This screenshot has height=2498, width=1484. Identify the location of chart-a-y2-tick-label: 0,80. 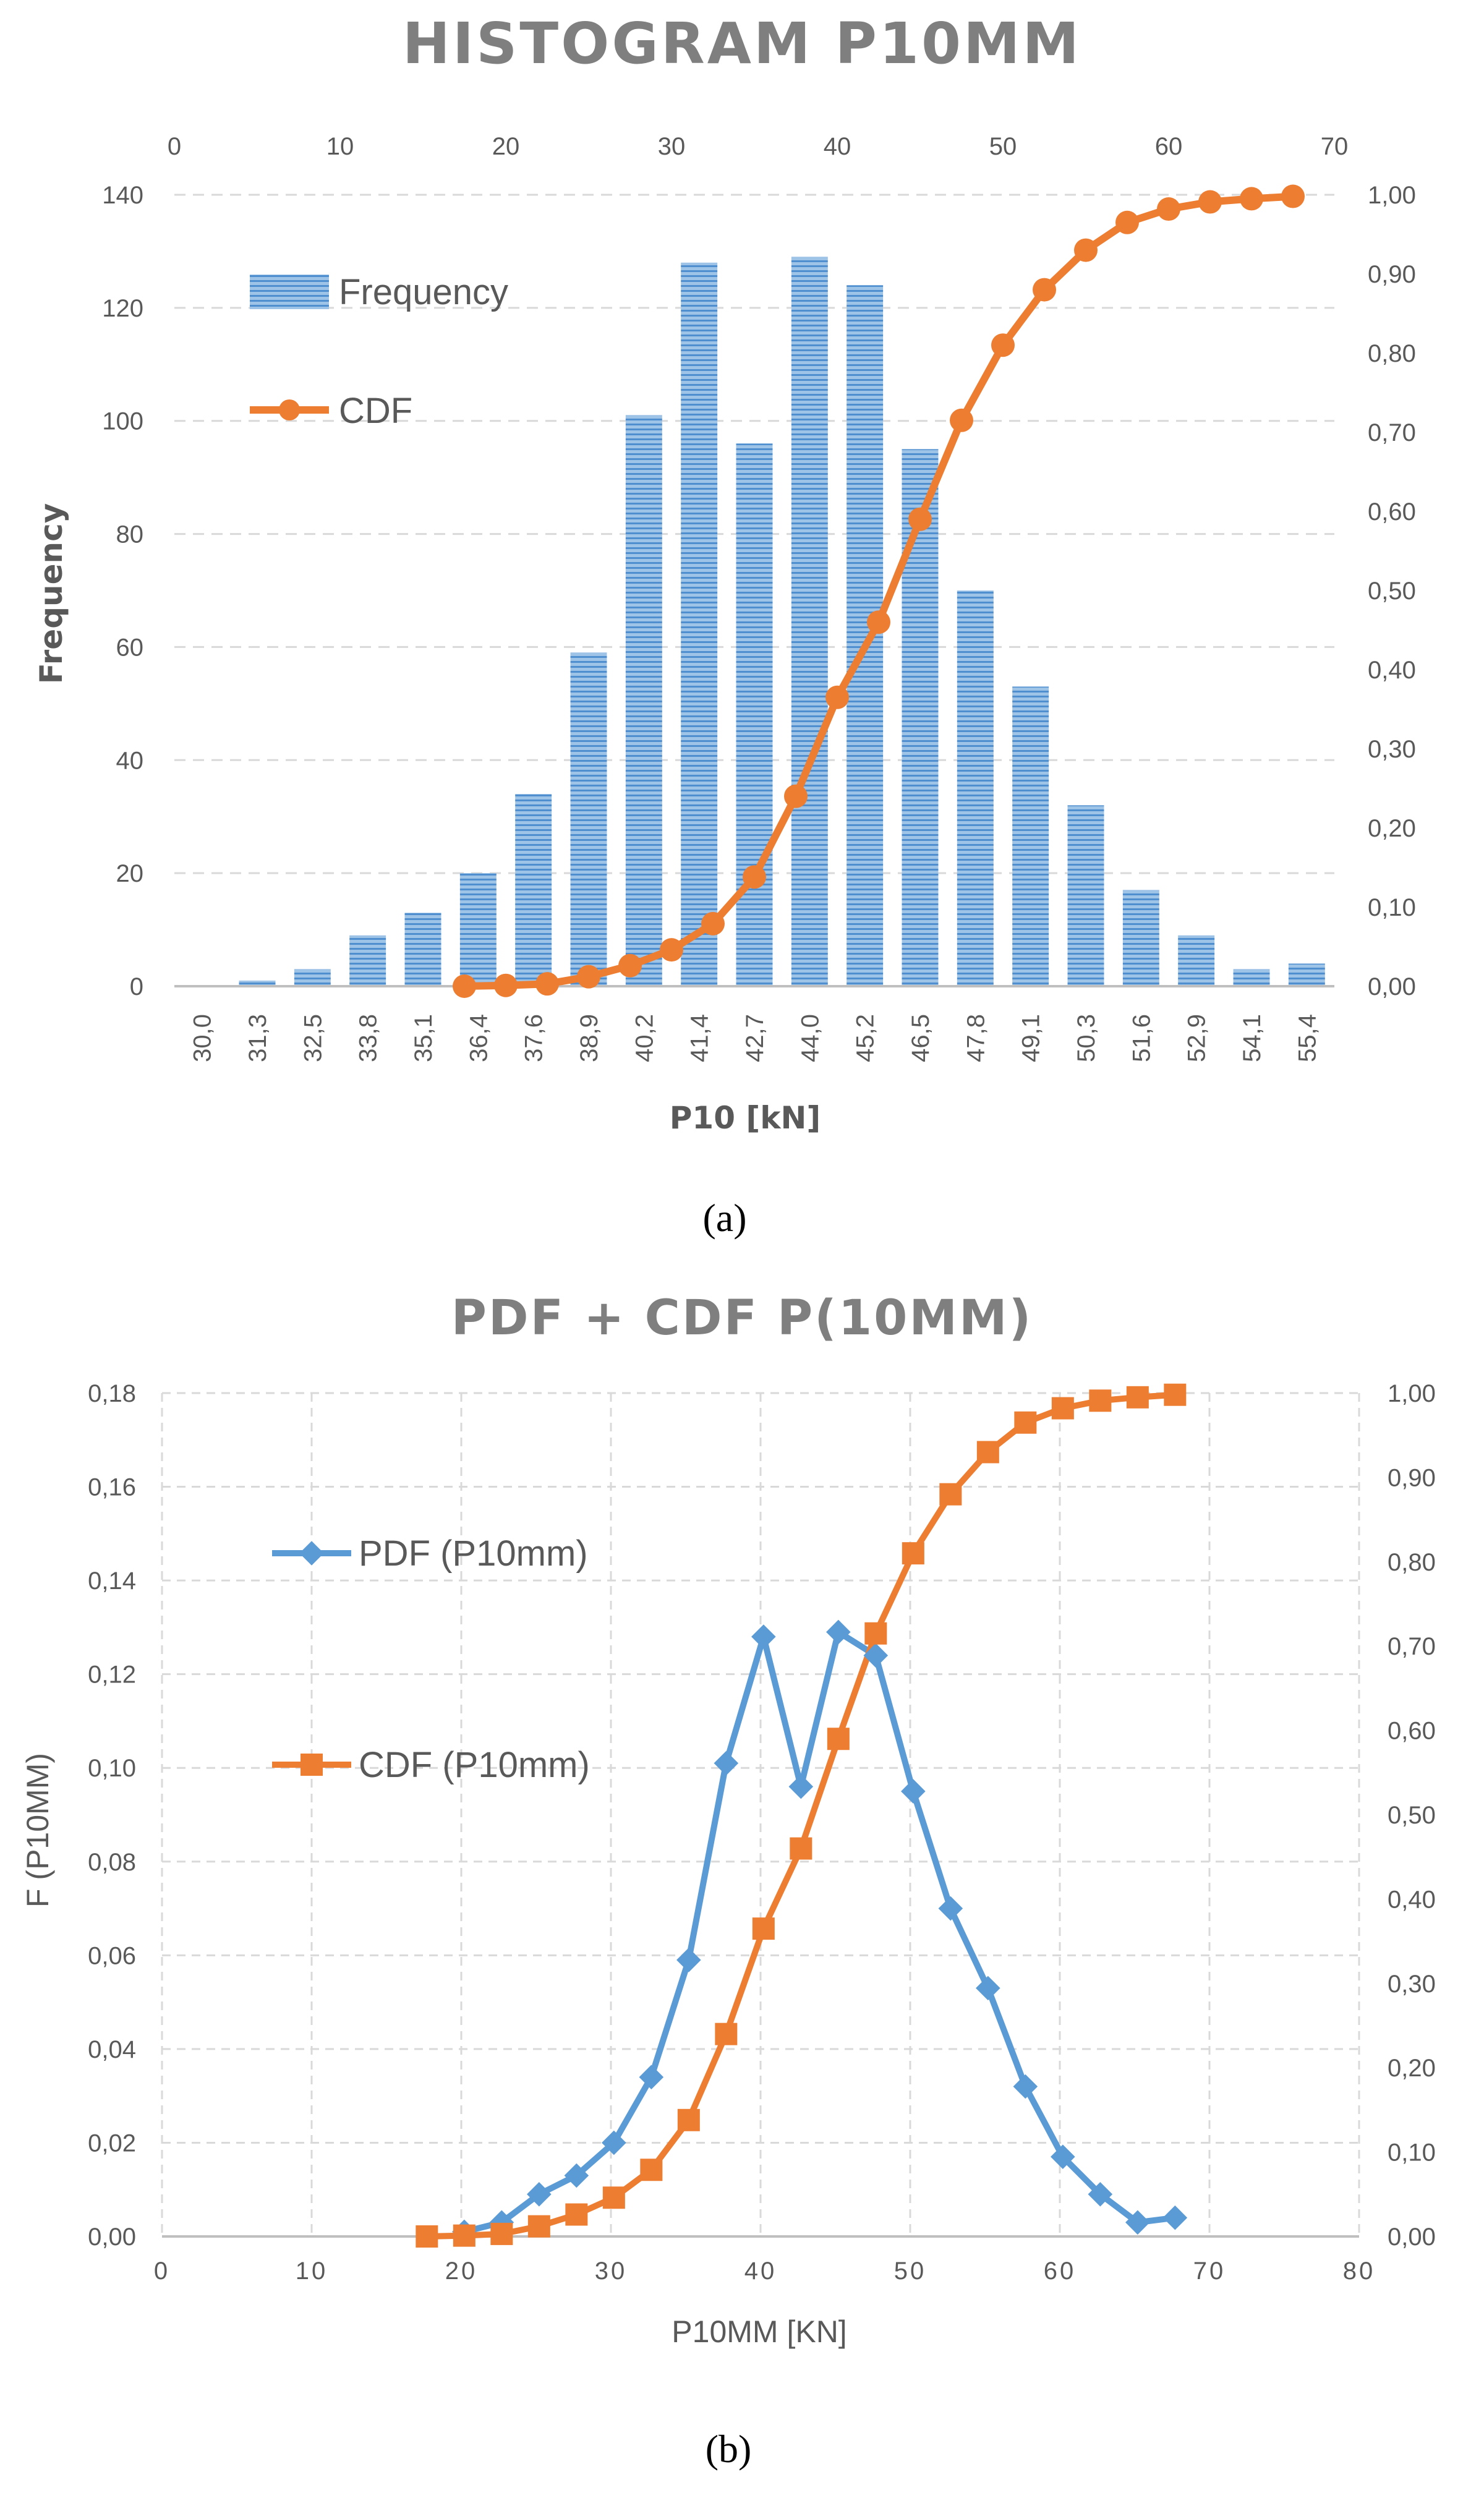
(1392, 353).